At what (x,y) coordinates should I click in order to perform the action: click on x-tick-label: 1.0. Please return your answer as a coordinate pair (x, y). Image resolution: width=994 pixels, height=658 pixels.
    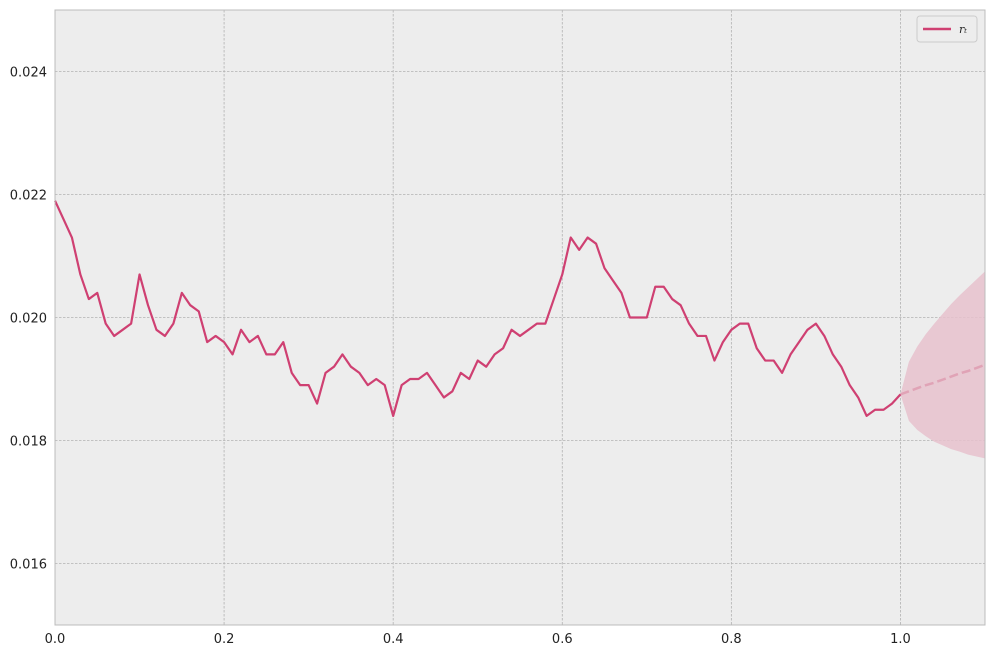
    Looking at the image, I should click on (900, 639).